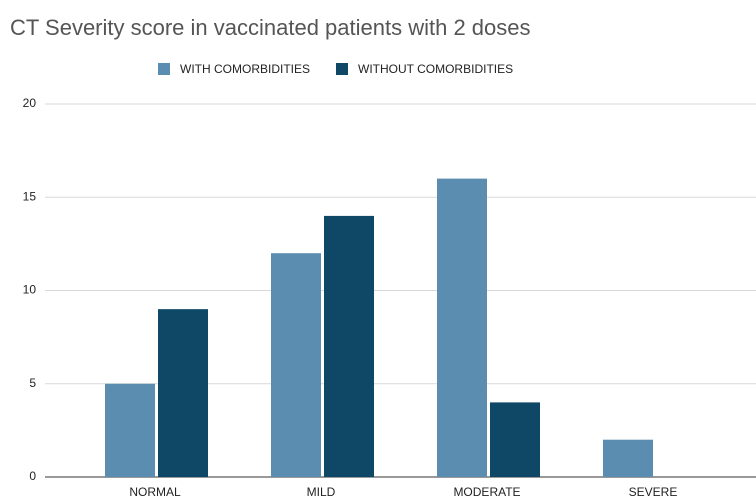 This screenshot has width=756, height=502. I want to click on x-tick-label: SEVERE, so click(653, 492).